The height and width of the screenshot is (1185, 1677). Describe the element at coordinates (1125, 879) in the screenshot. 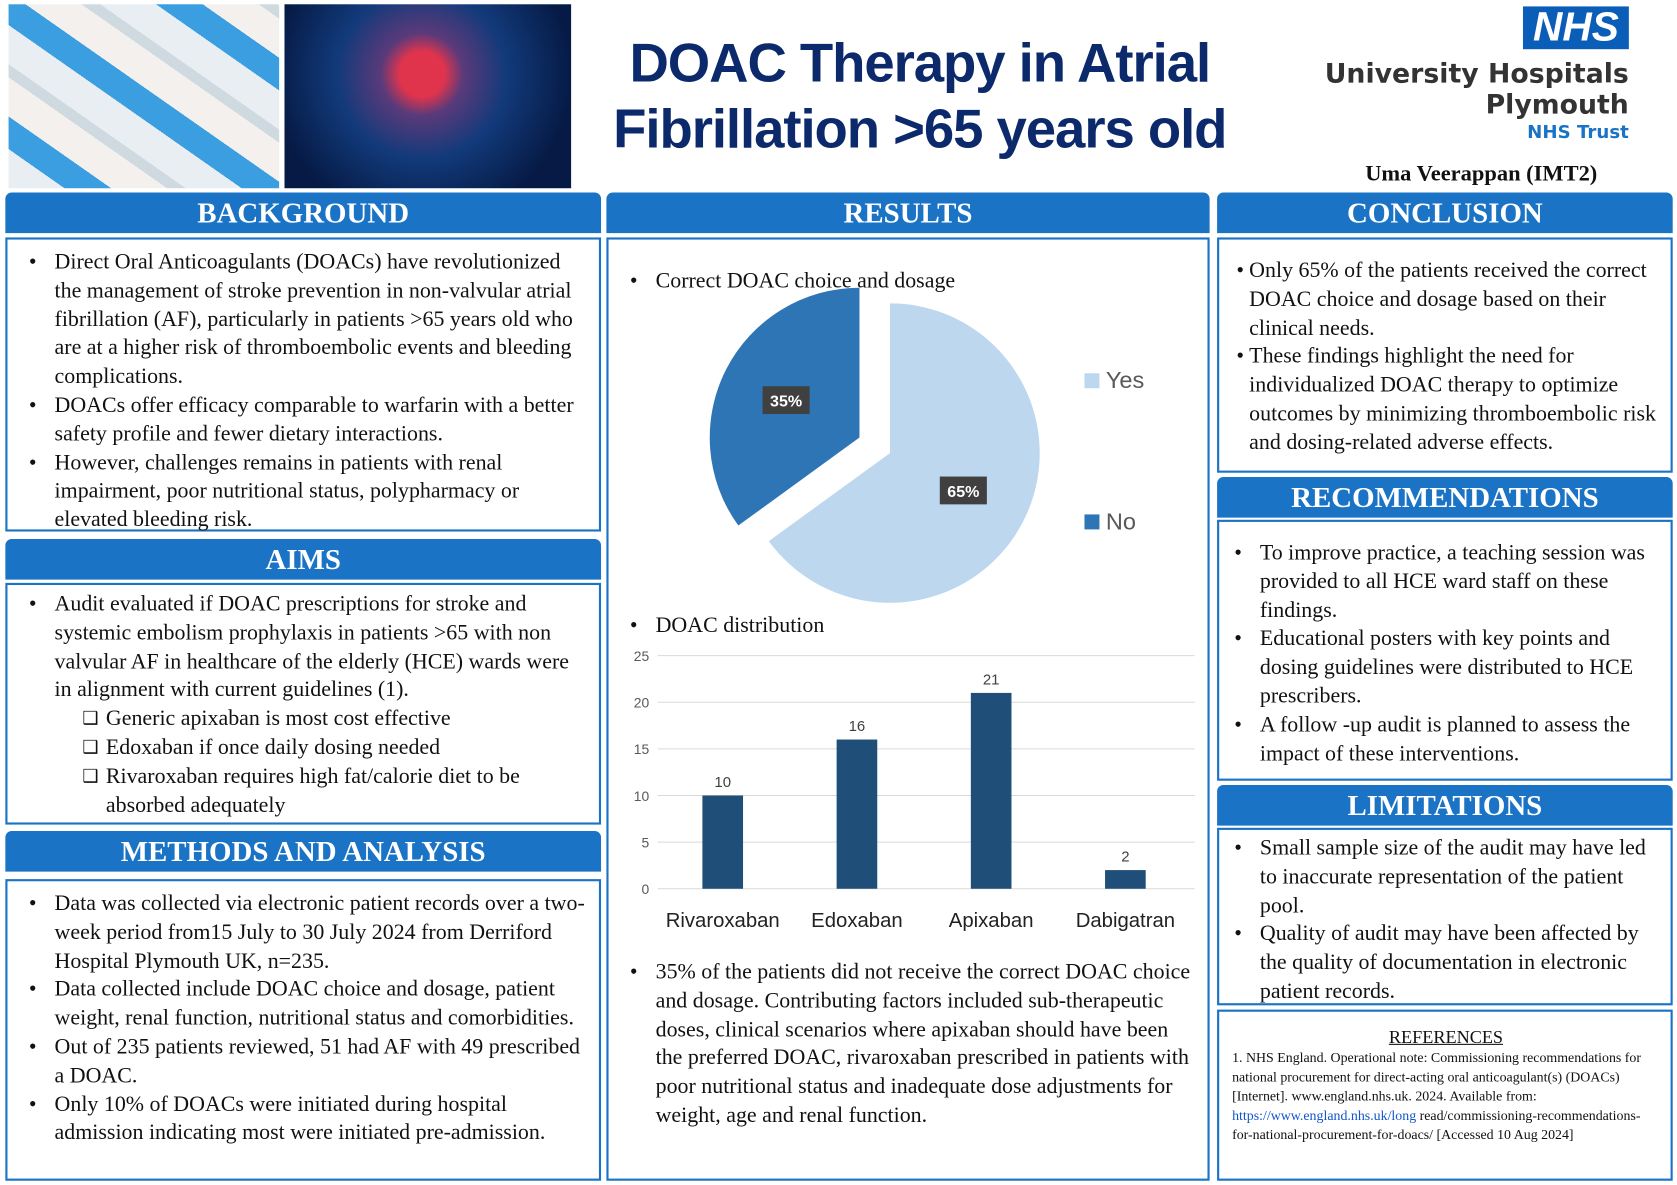

I see `bar-dabigatran` at that location.